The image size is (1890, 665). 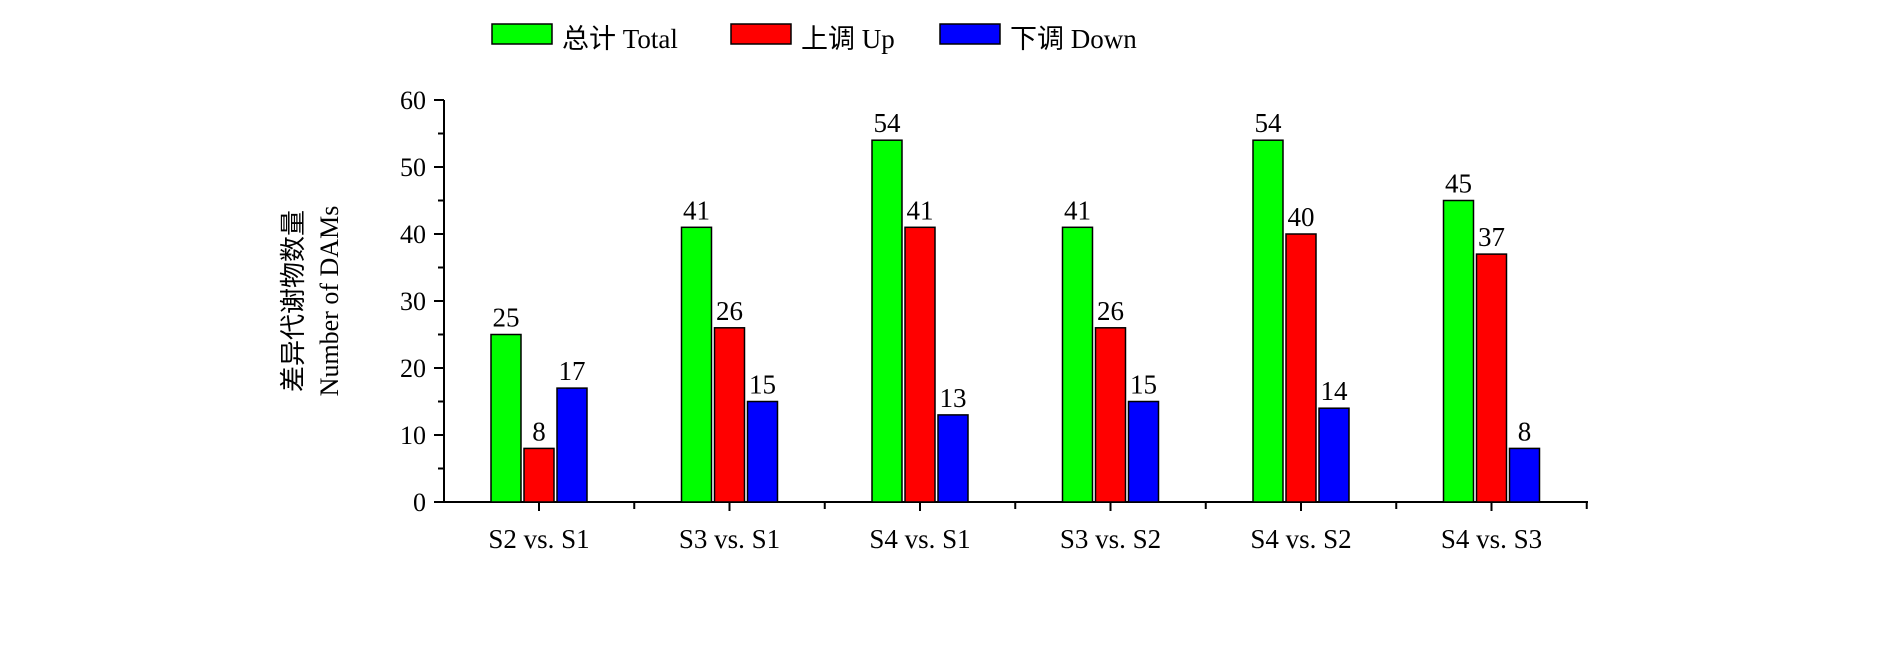 What do you see at coordinates (538, 539) in the screenshot?
I see `x-tick-label: S2 vs. S1` at bounding box center [538, 539].